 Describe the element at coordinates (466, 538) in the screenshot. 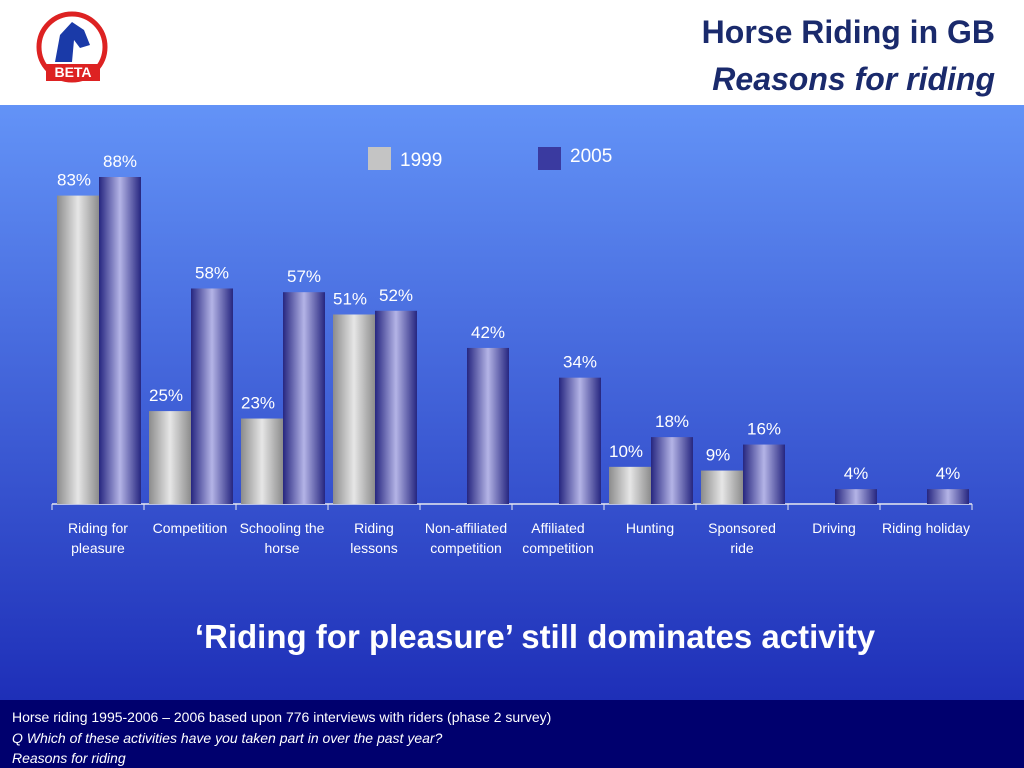

I see `x-tick-label: Non-affiliated competition` at that location.